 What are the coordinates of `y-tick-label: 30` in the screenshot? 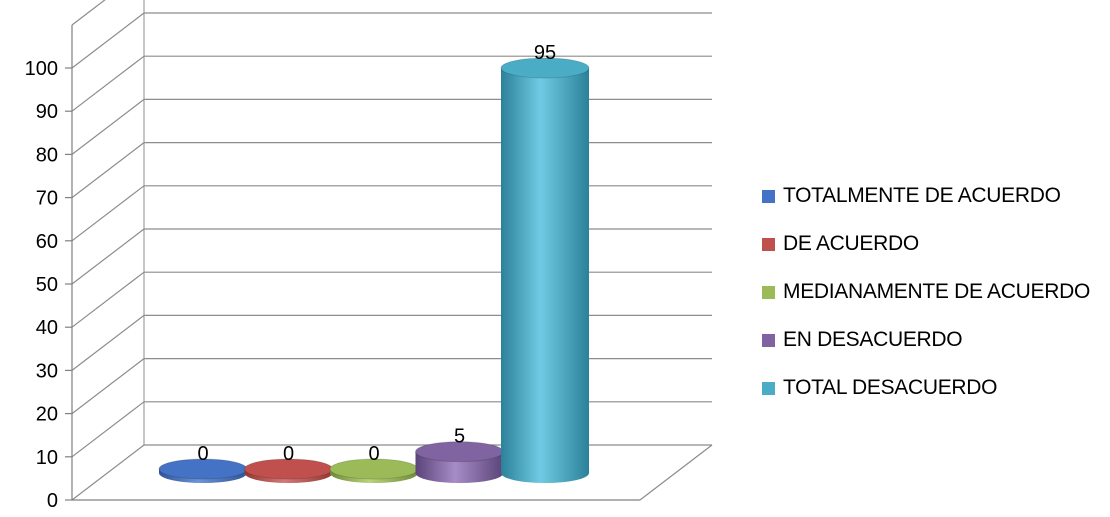 It's located at (47, 371).